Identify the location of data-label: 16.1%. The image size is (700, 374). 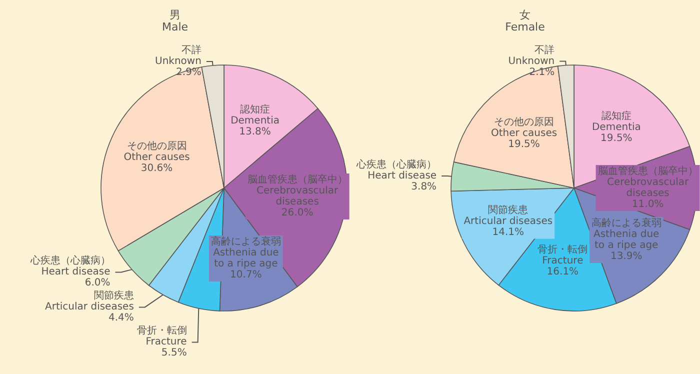
(562, 272).